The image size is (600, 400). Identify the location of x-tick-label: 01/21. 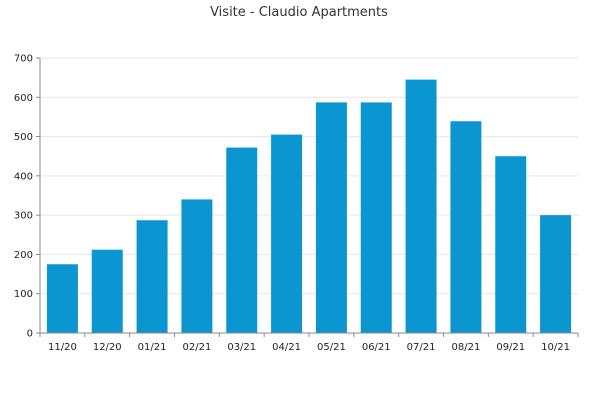
(152, 347).